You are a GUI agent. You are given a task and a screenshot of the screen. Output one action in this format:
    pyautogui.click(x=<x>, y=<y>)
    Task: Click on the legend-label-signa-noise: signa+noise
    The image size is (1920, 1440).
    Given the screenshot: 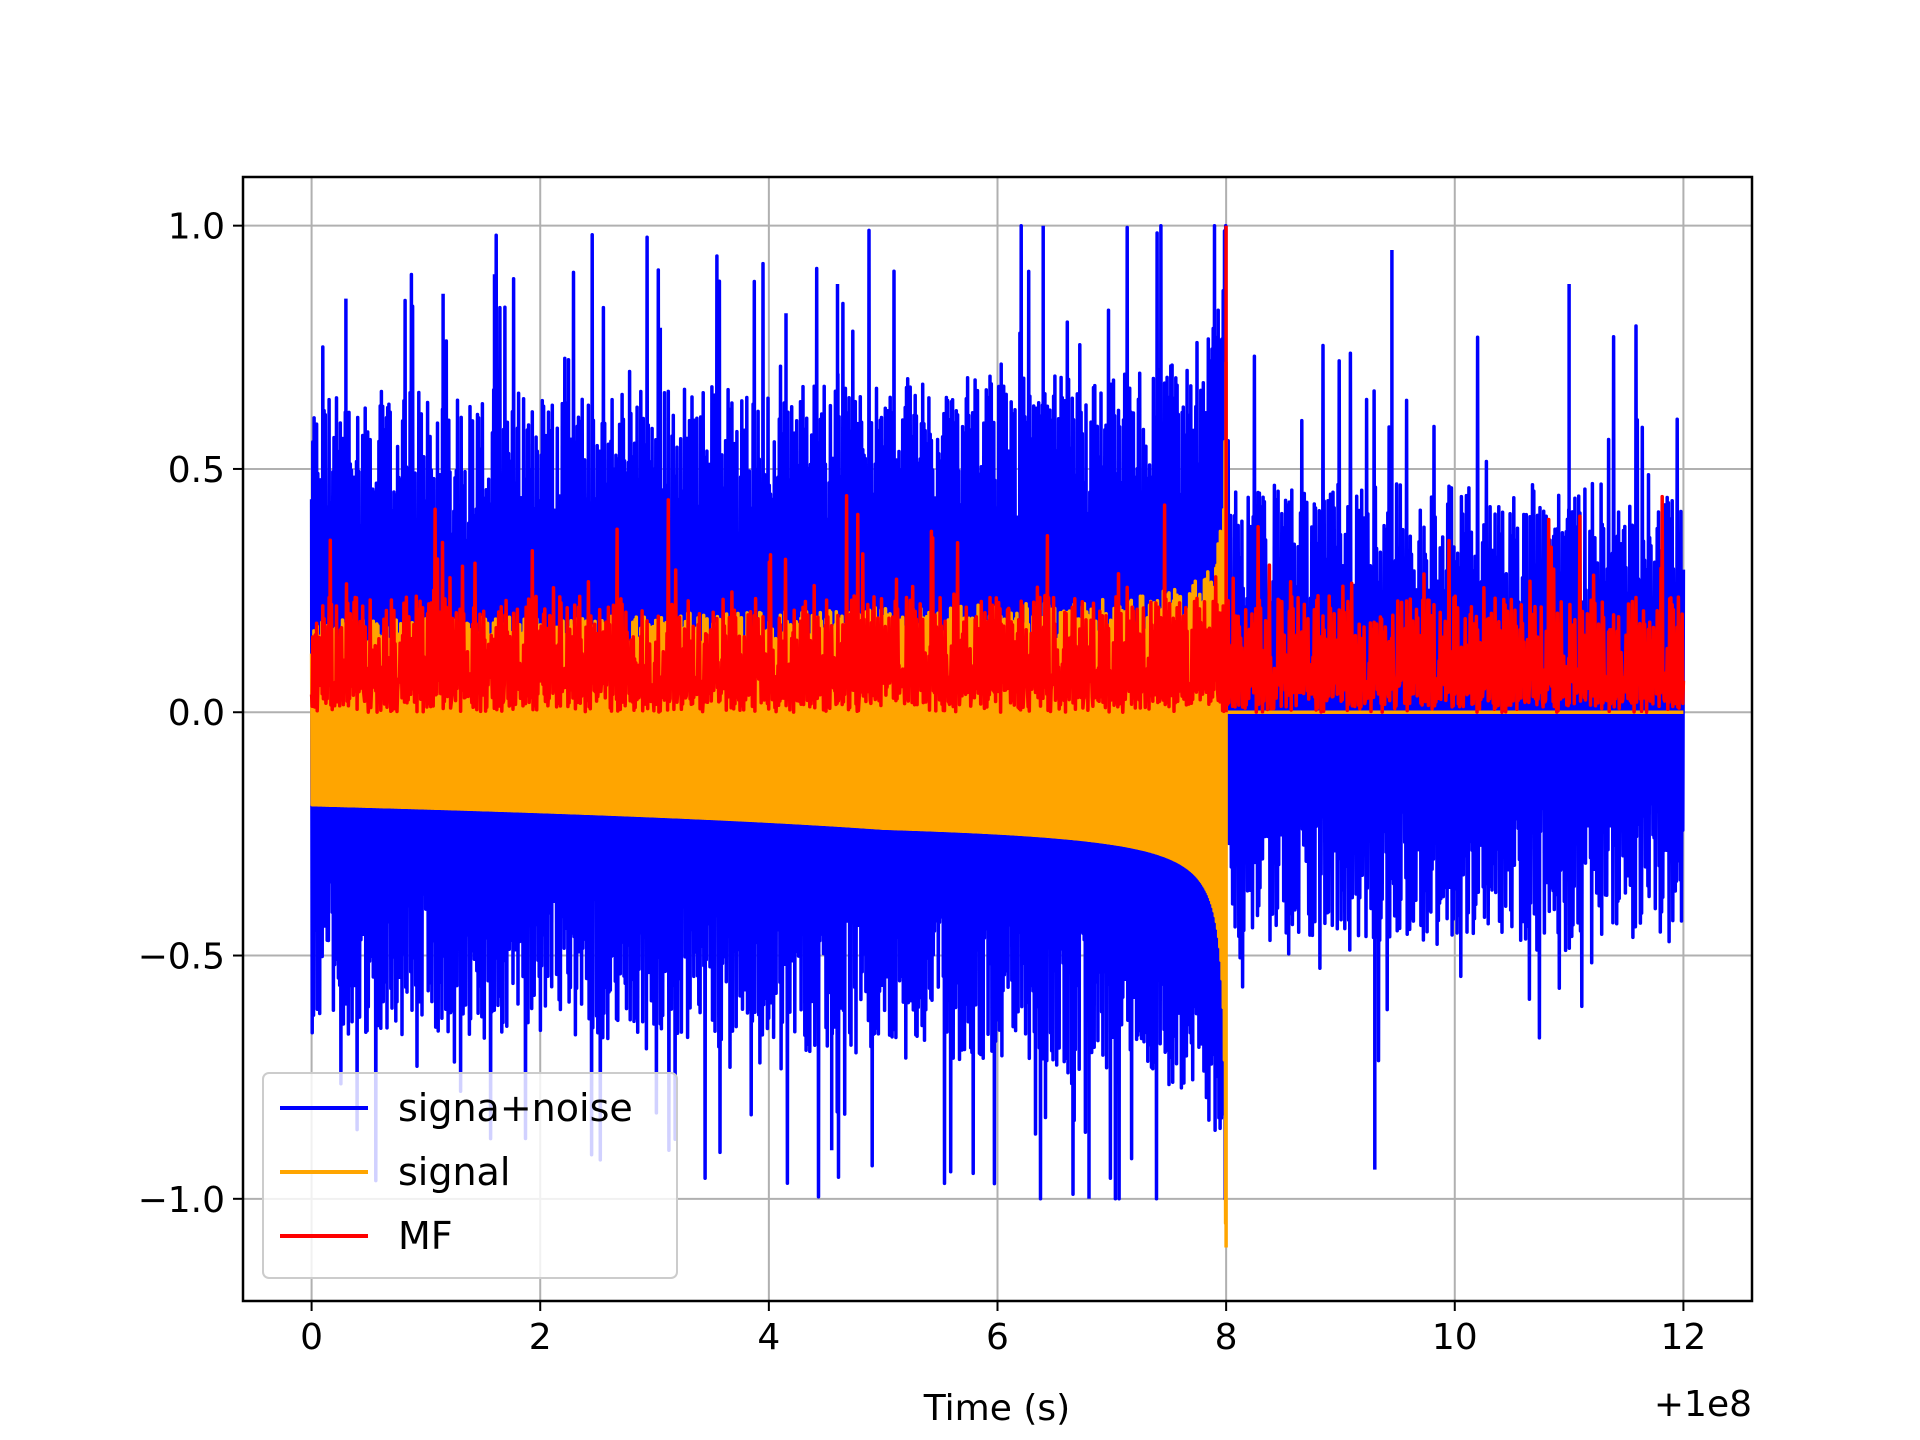 What is the action you would take?
    pyautogui.click(x=515, y=1108)
    